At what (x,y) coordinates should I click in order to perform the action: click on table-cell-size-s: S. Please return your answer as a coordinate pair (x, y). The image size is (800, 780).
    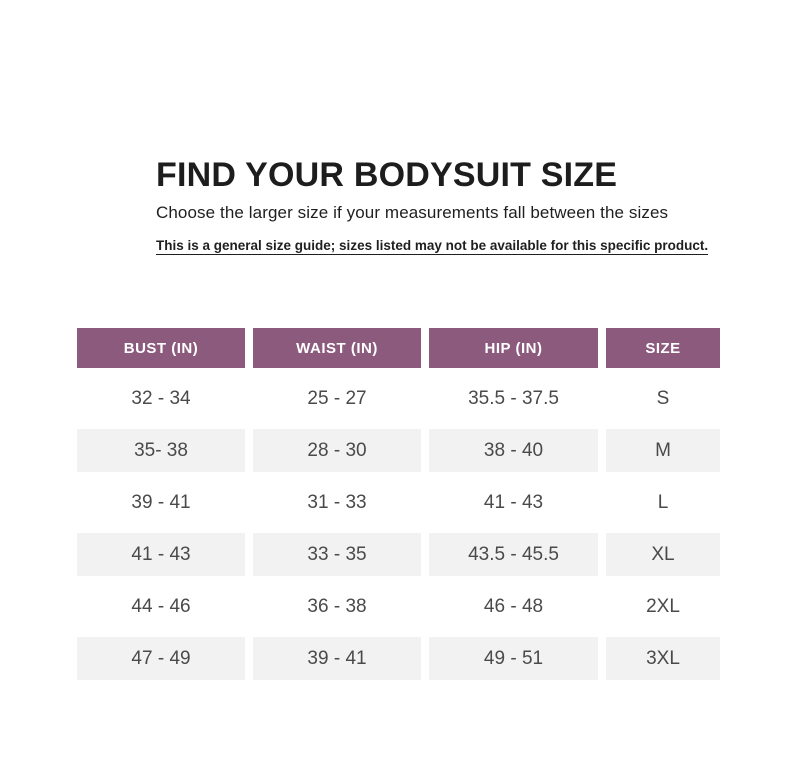
    Looking at the image, I should click on (663, 398).